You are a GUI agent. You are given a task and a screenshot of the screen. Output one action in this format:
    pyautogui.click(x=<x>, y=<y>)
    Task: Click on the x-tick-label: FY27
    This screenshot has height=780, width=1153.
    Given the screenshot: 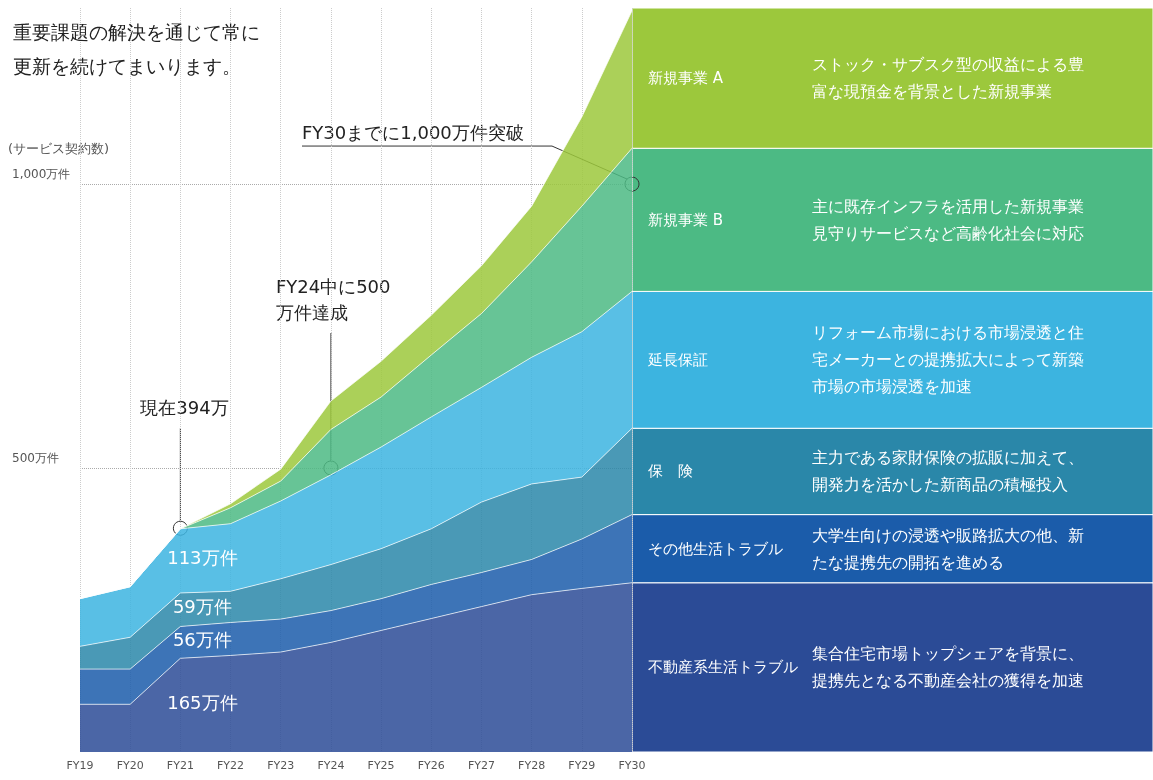 What is the action you would take?
    pyautogui.click(x=481, y=765)
    